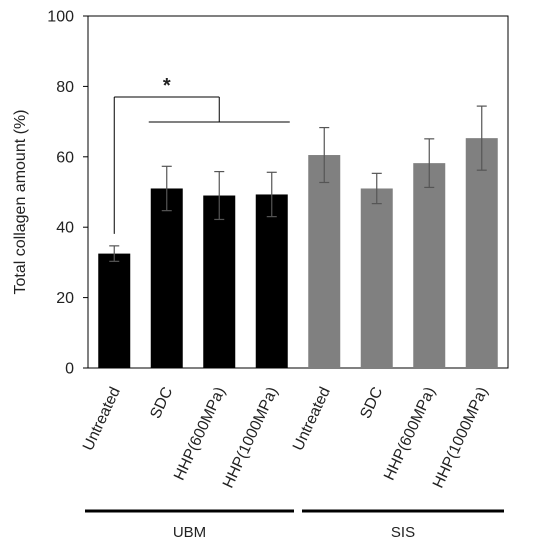  I want to click on y-tick-label: 0, so click(69, 369).